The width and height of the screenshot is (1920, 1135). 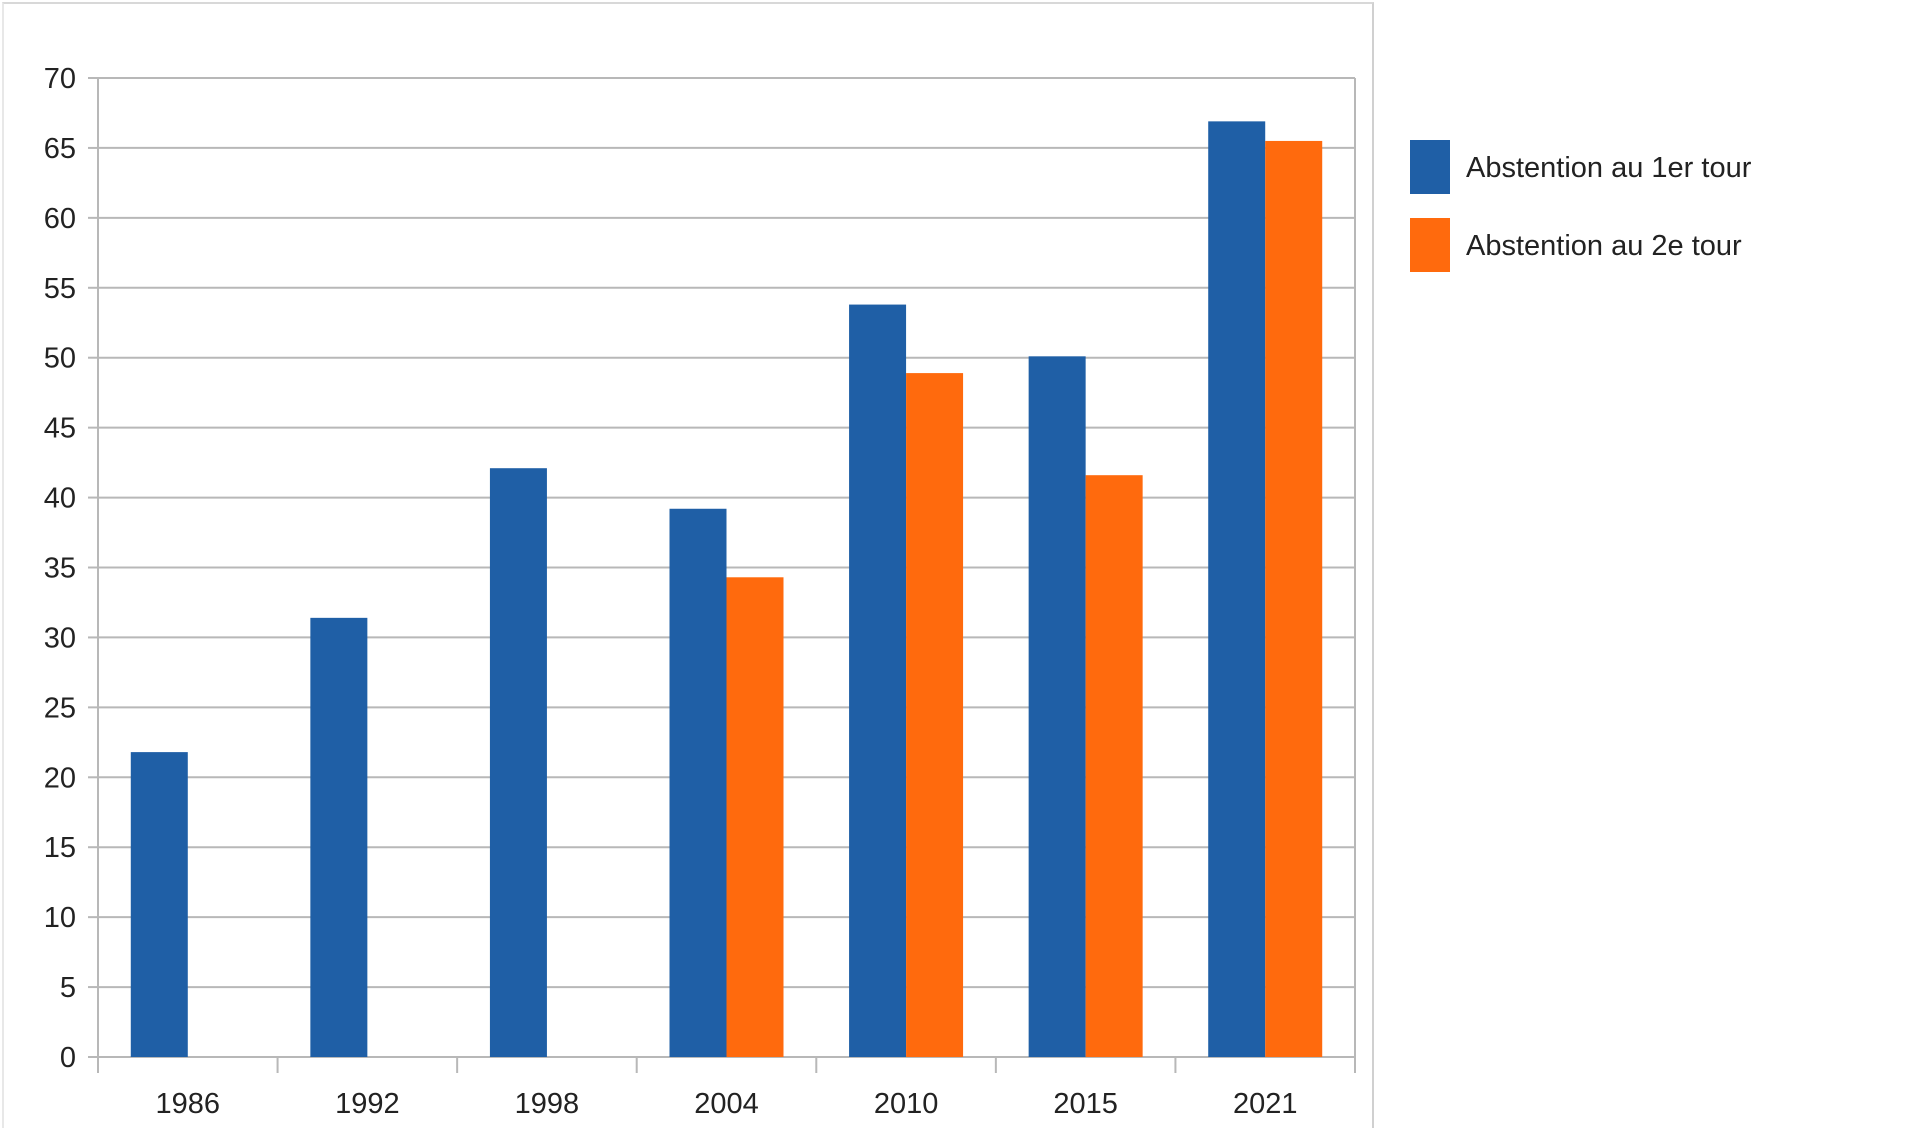 What do you see at coordinates (935, 715) in the screenshot?
I see `bar-round2-2010` at bounding box center [935, 715].